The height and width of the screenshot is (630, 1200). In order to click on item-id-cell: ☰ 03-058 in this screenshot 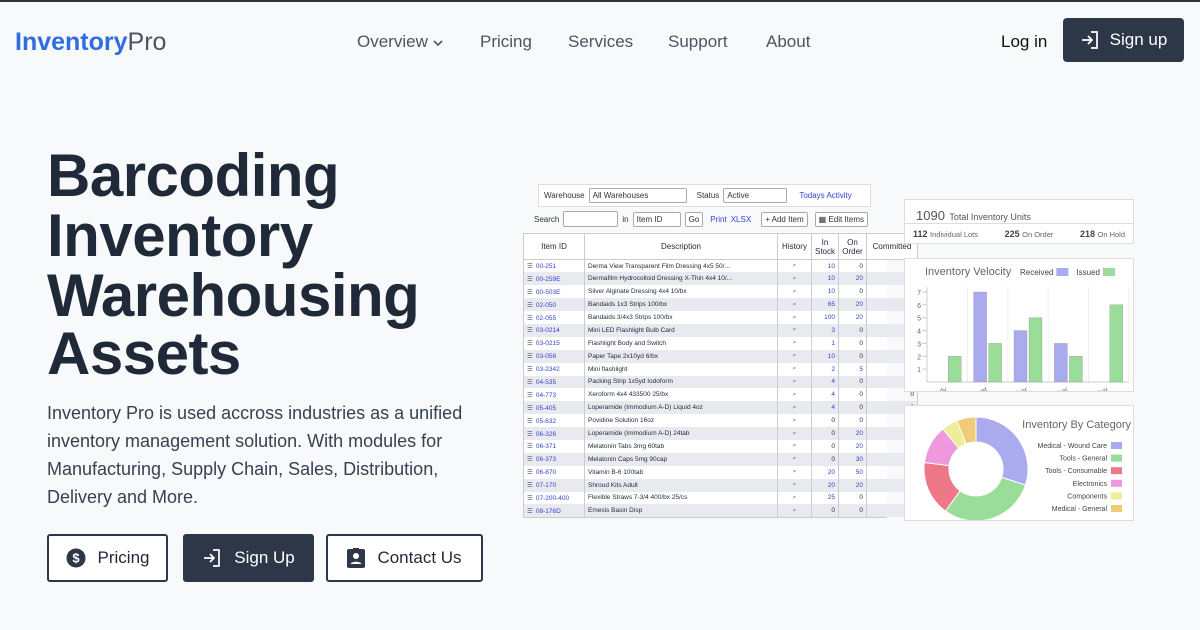, I will do `click(554, 356)`.